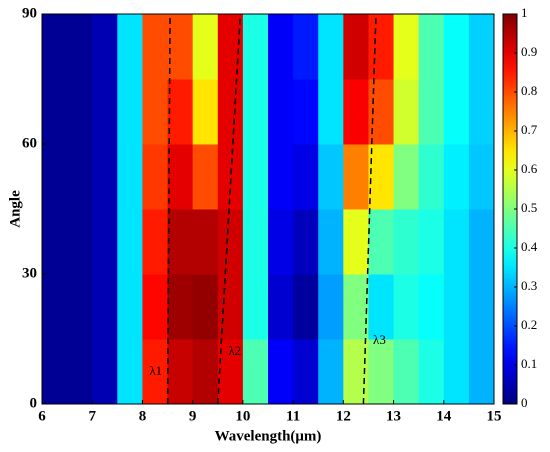 The height and width of the screenshot is (452, 550). I want to click on colorbar-tick-label: 0.3, so click(529, 285).